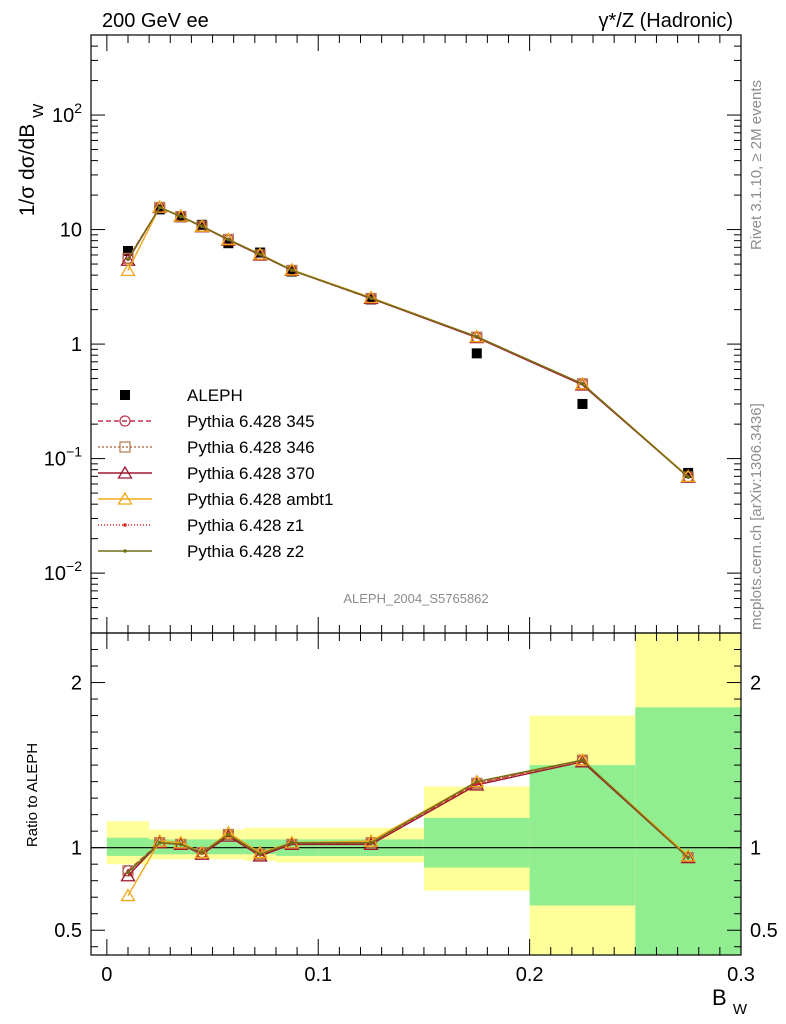 The width and height of the screenshot is (786, 1024). What do you see at coordinates (125, 551) in the screenshot?
I see `legend-marker-z2` at bounding box center [125, 551].